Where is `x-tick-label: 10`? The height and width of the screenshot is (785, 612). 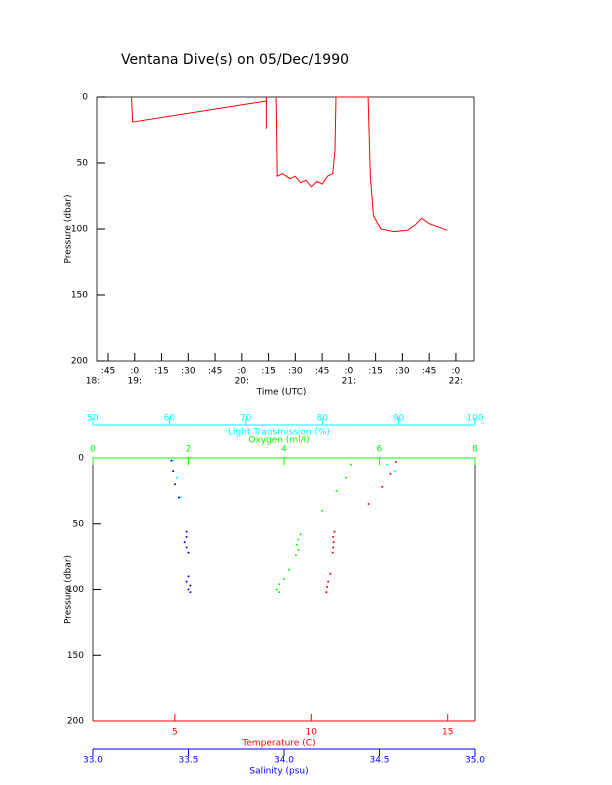 x-tick-label: 10 is located at coordinates (312, 733).